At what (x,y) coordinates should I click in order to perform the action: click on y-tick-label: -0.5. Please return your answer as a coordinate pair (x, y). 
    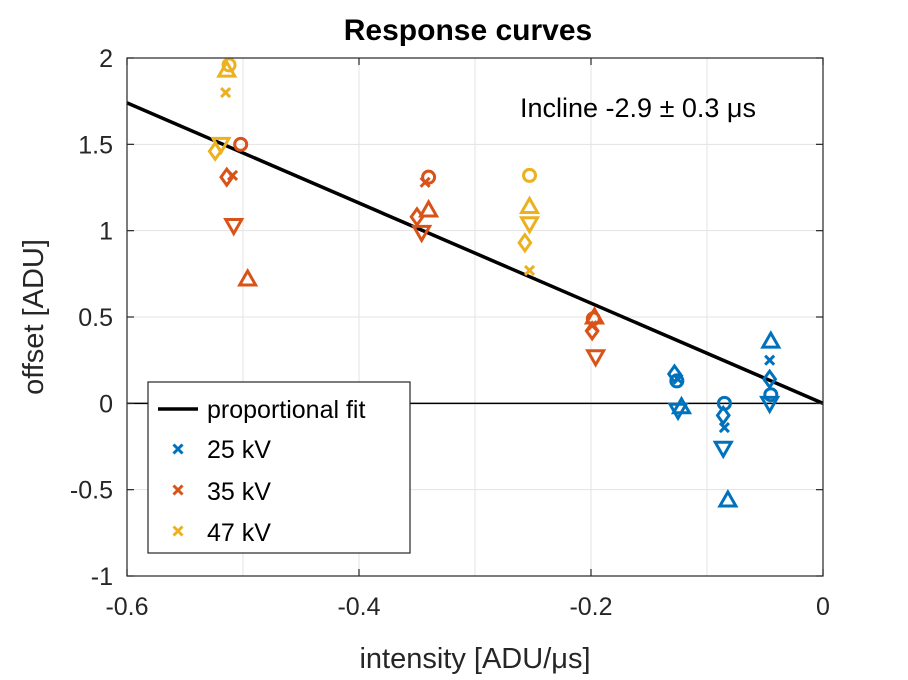
    Looking at the image, I should click on (91, 491).